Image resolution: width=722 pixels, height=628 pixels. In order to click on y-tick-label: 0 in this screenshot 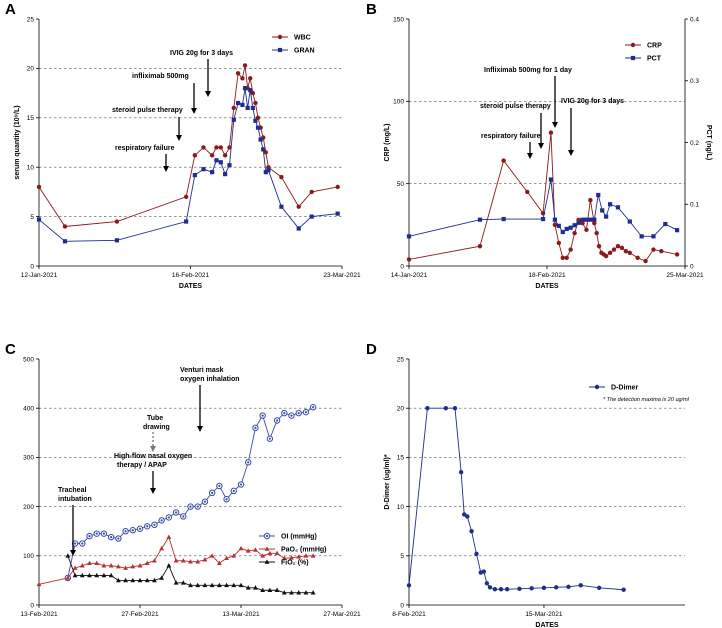, I will do `click(32, 266)`.